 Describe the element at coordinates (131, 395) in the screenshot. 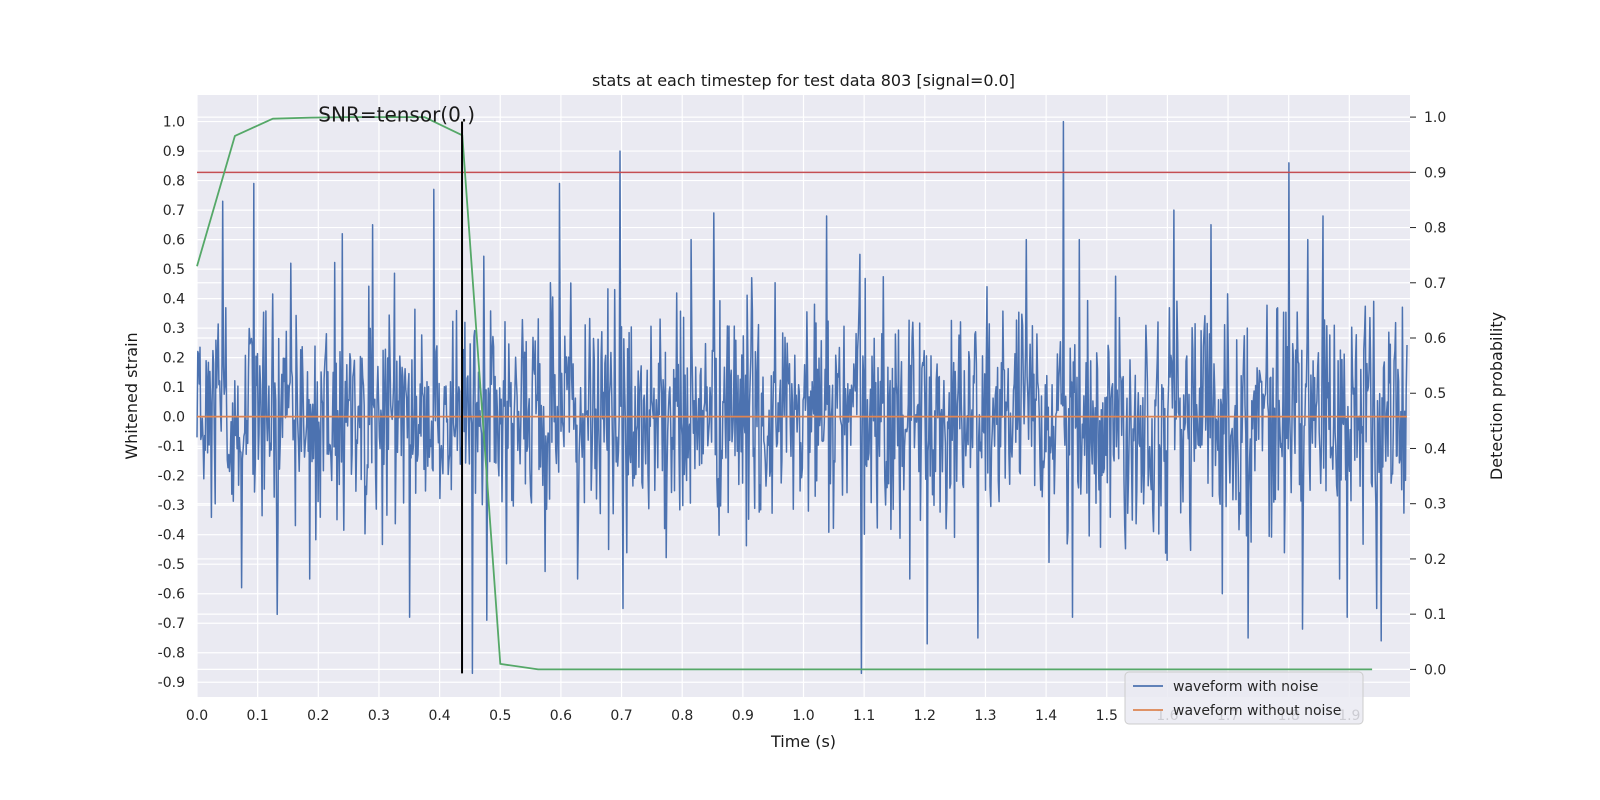

I see `y-axis-label: Whitened strain` at that location.